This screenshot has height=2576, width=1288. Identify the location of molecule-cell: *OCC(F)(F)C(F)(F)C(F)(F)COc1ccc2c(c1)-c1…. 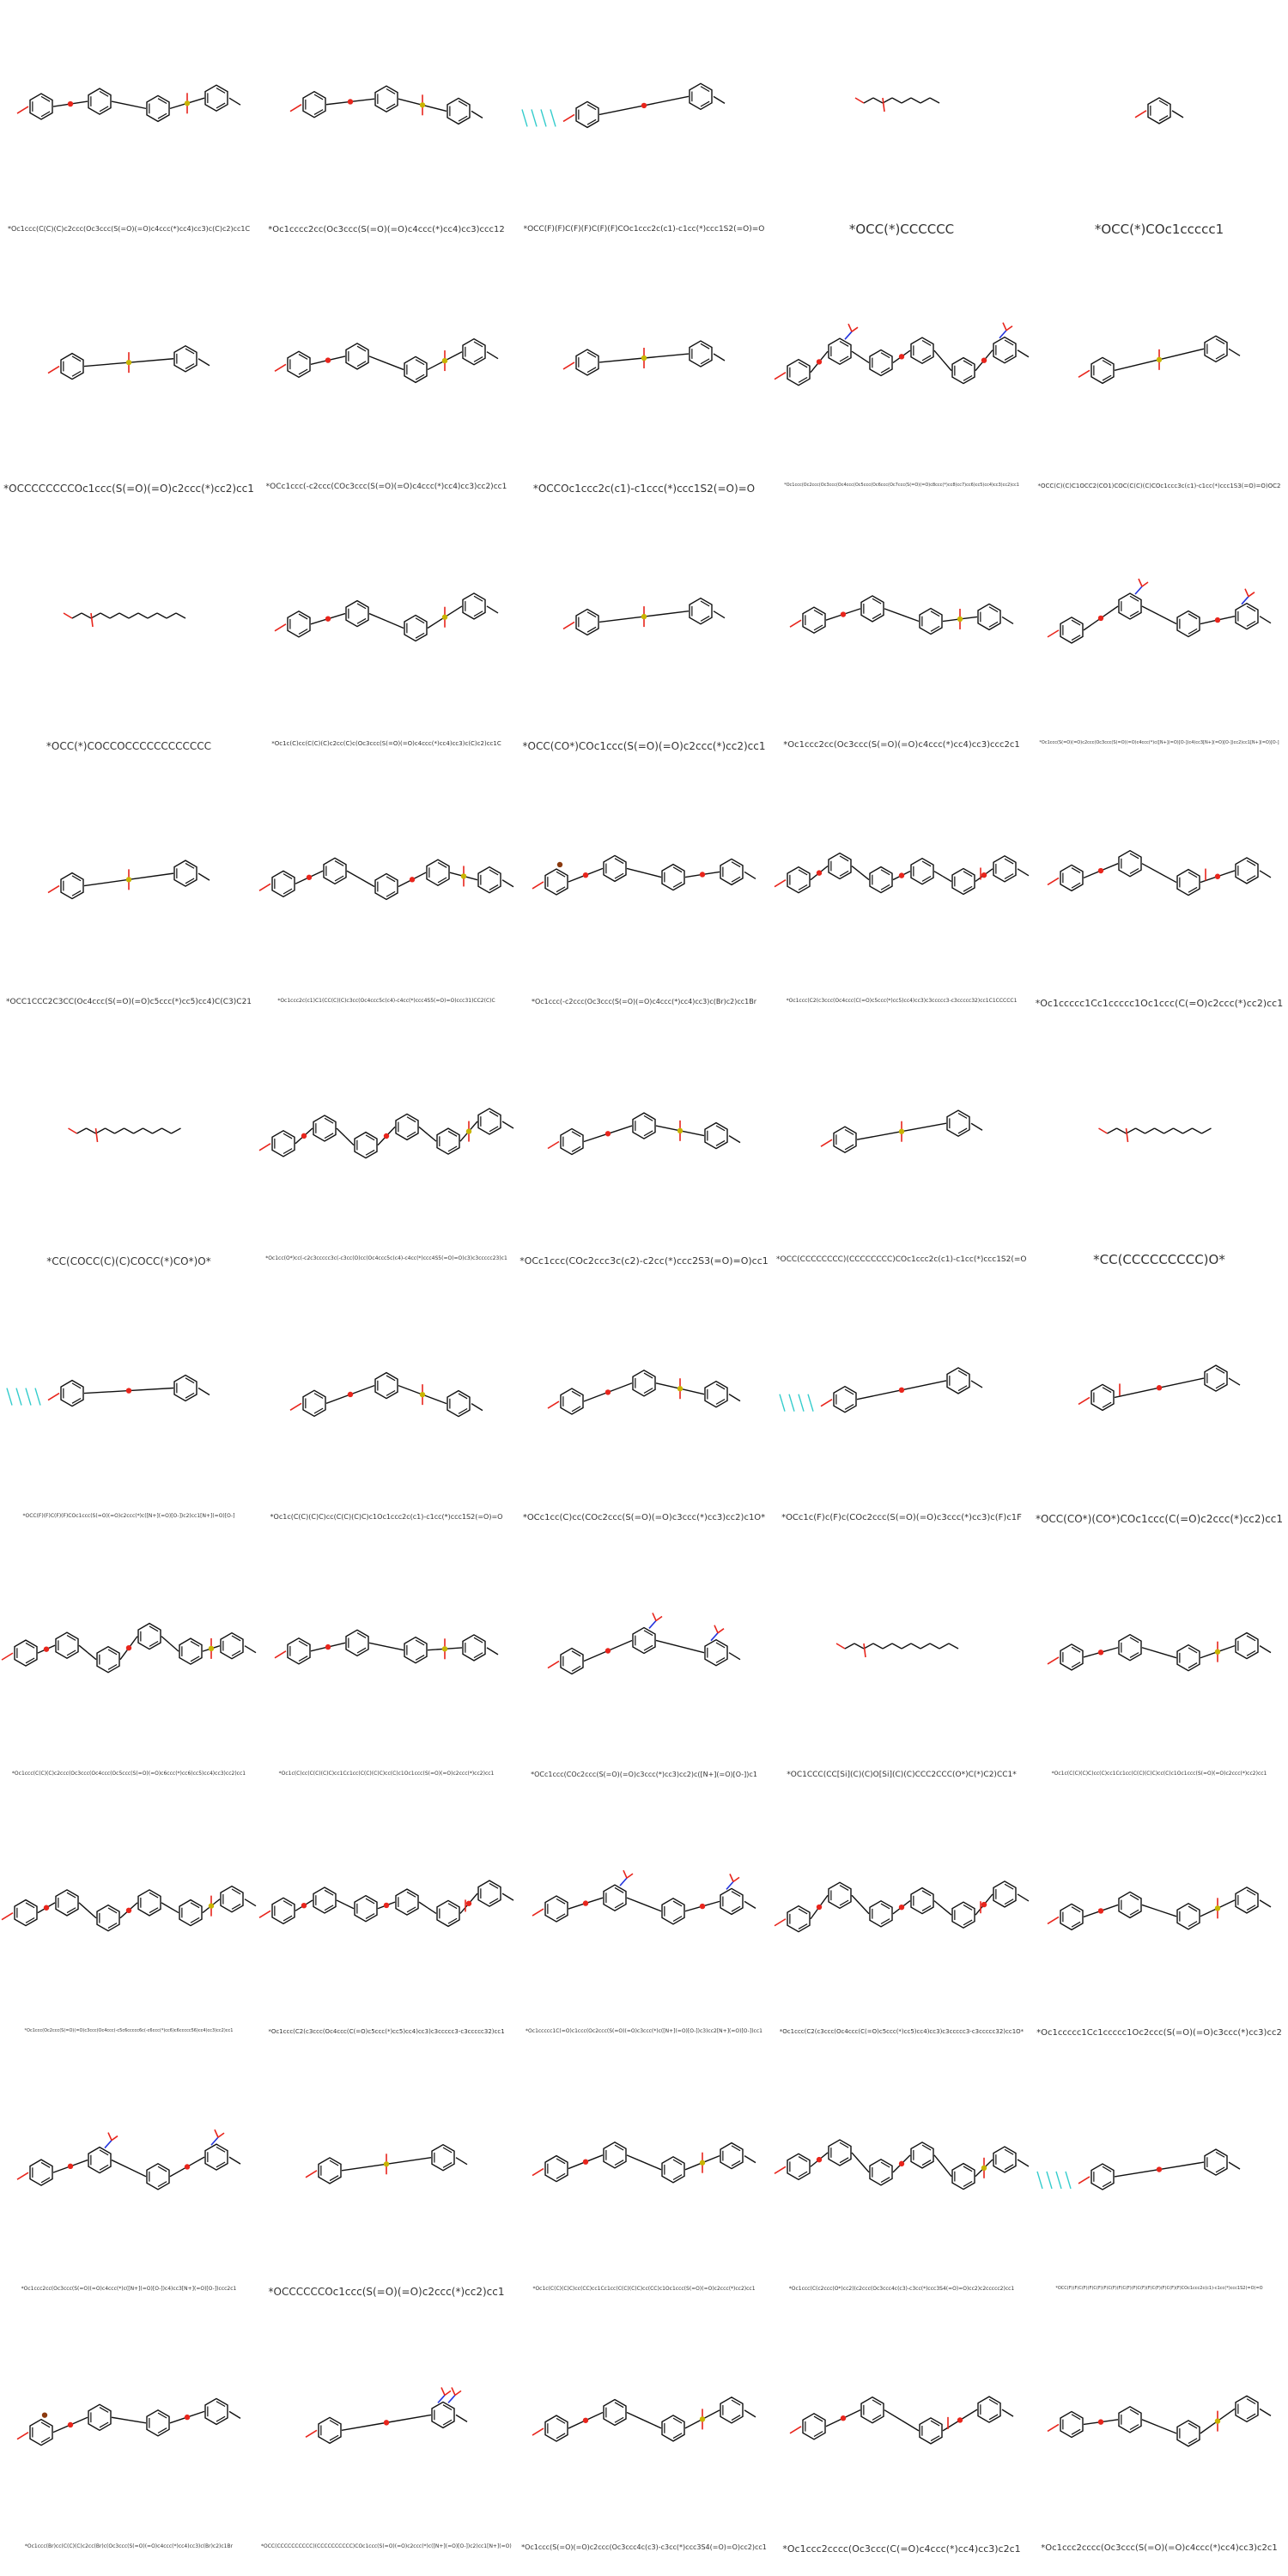
(644, 129).